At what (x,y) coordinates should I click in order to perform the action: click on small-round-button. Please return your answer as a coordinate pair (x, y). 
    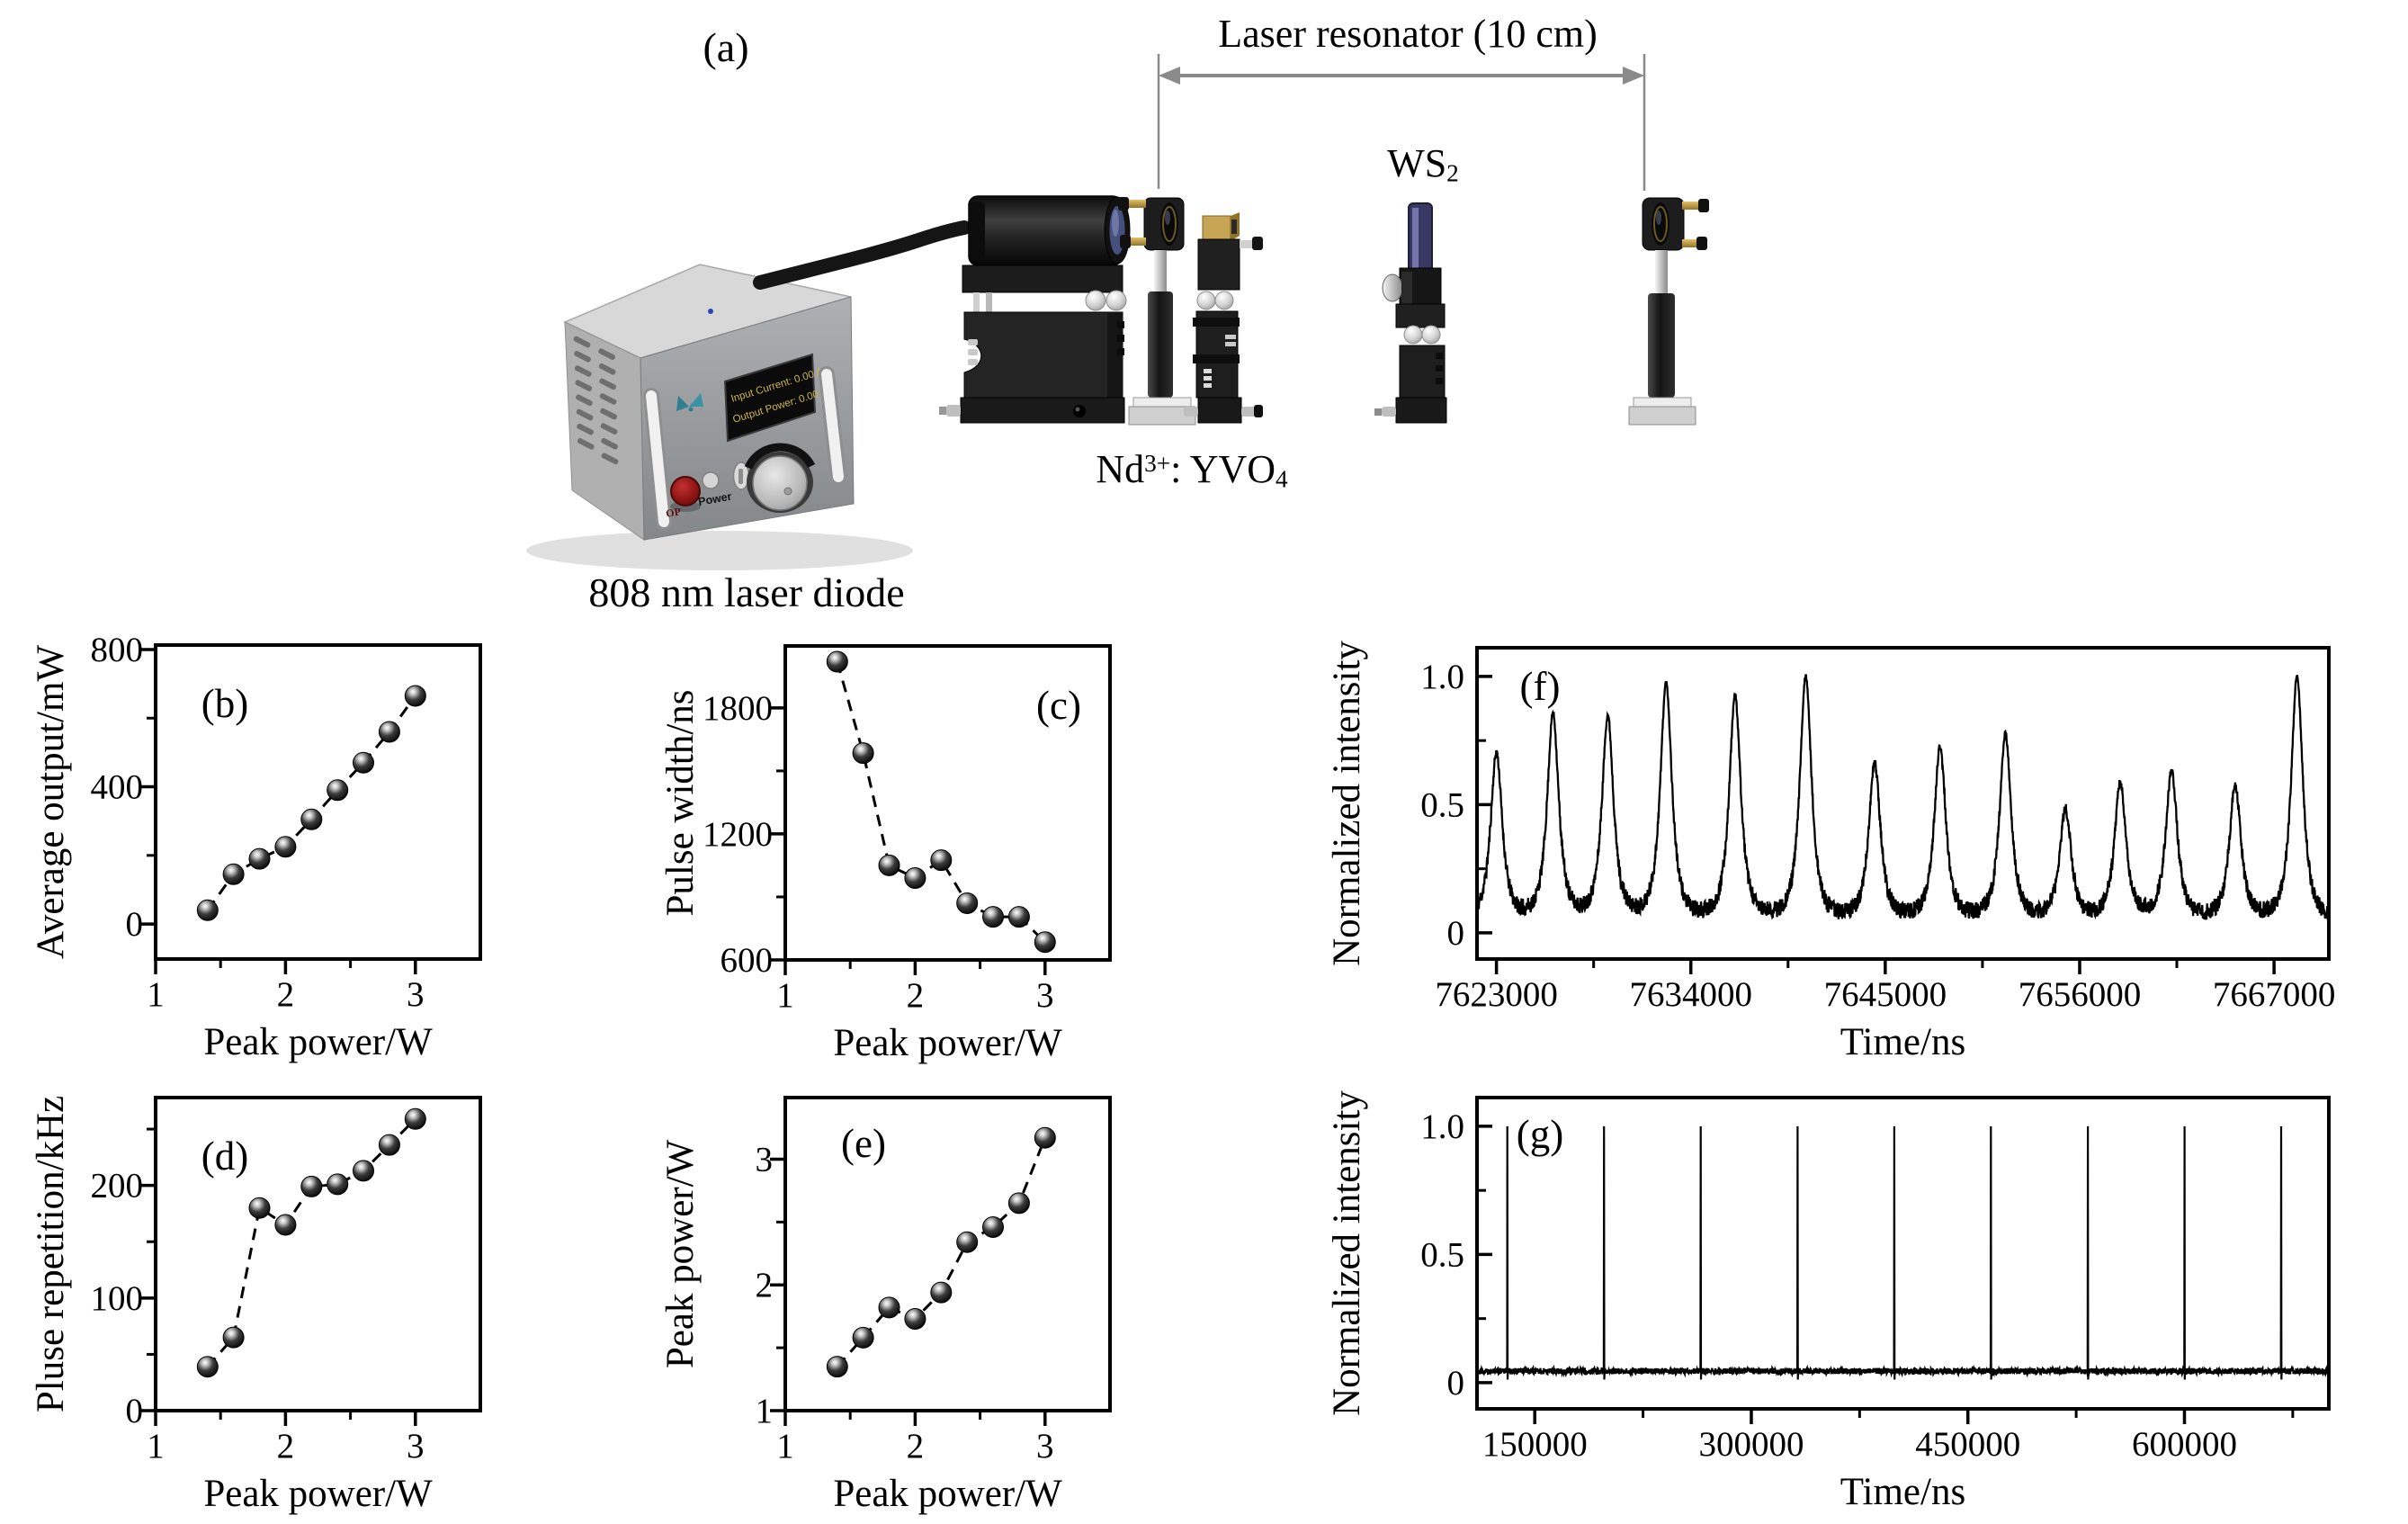
    Looking at the image, I should click on (711, 480).